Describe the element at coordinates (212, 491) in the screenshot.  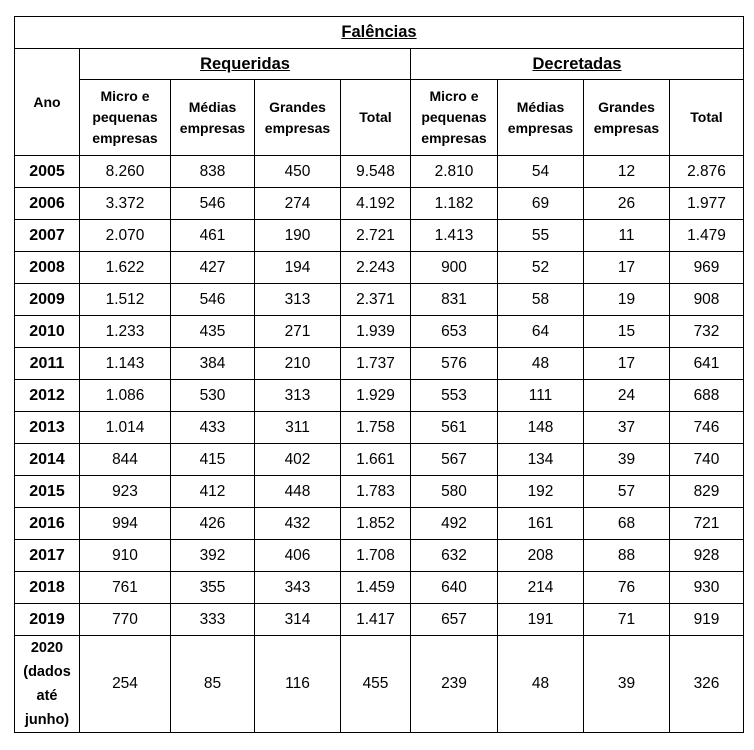
I see `cell-req-medias: 412` at that location.